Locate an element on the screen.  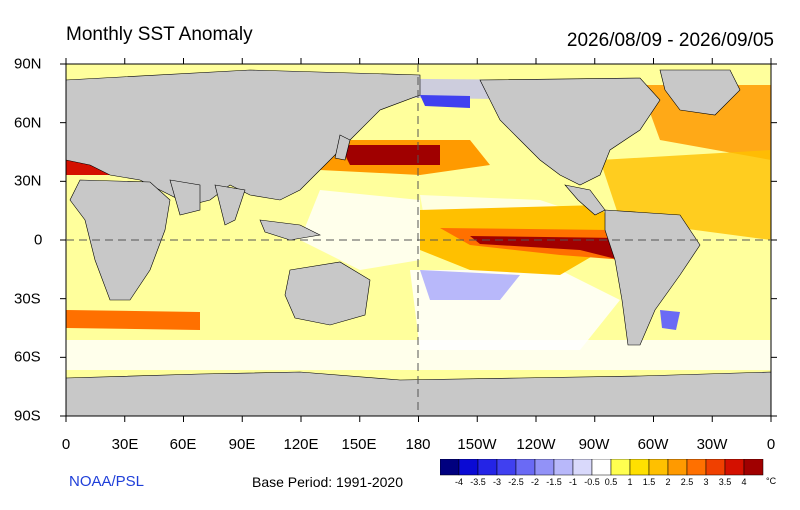
chart-title: Monthly SST Anomaly is located at coordinates (159, 34).